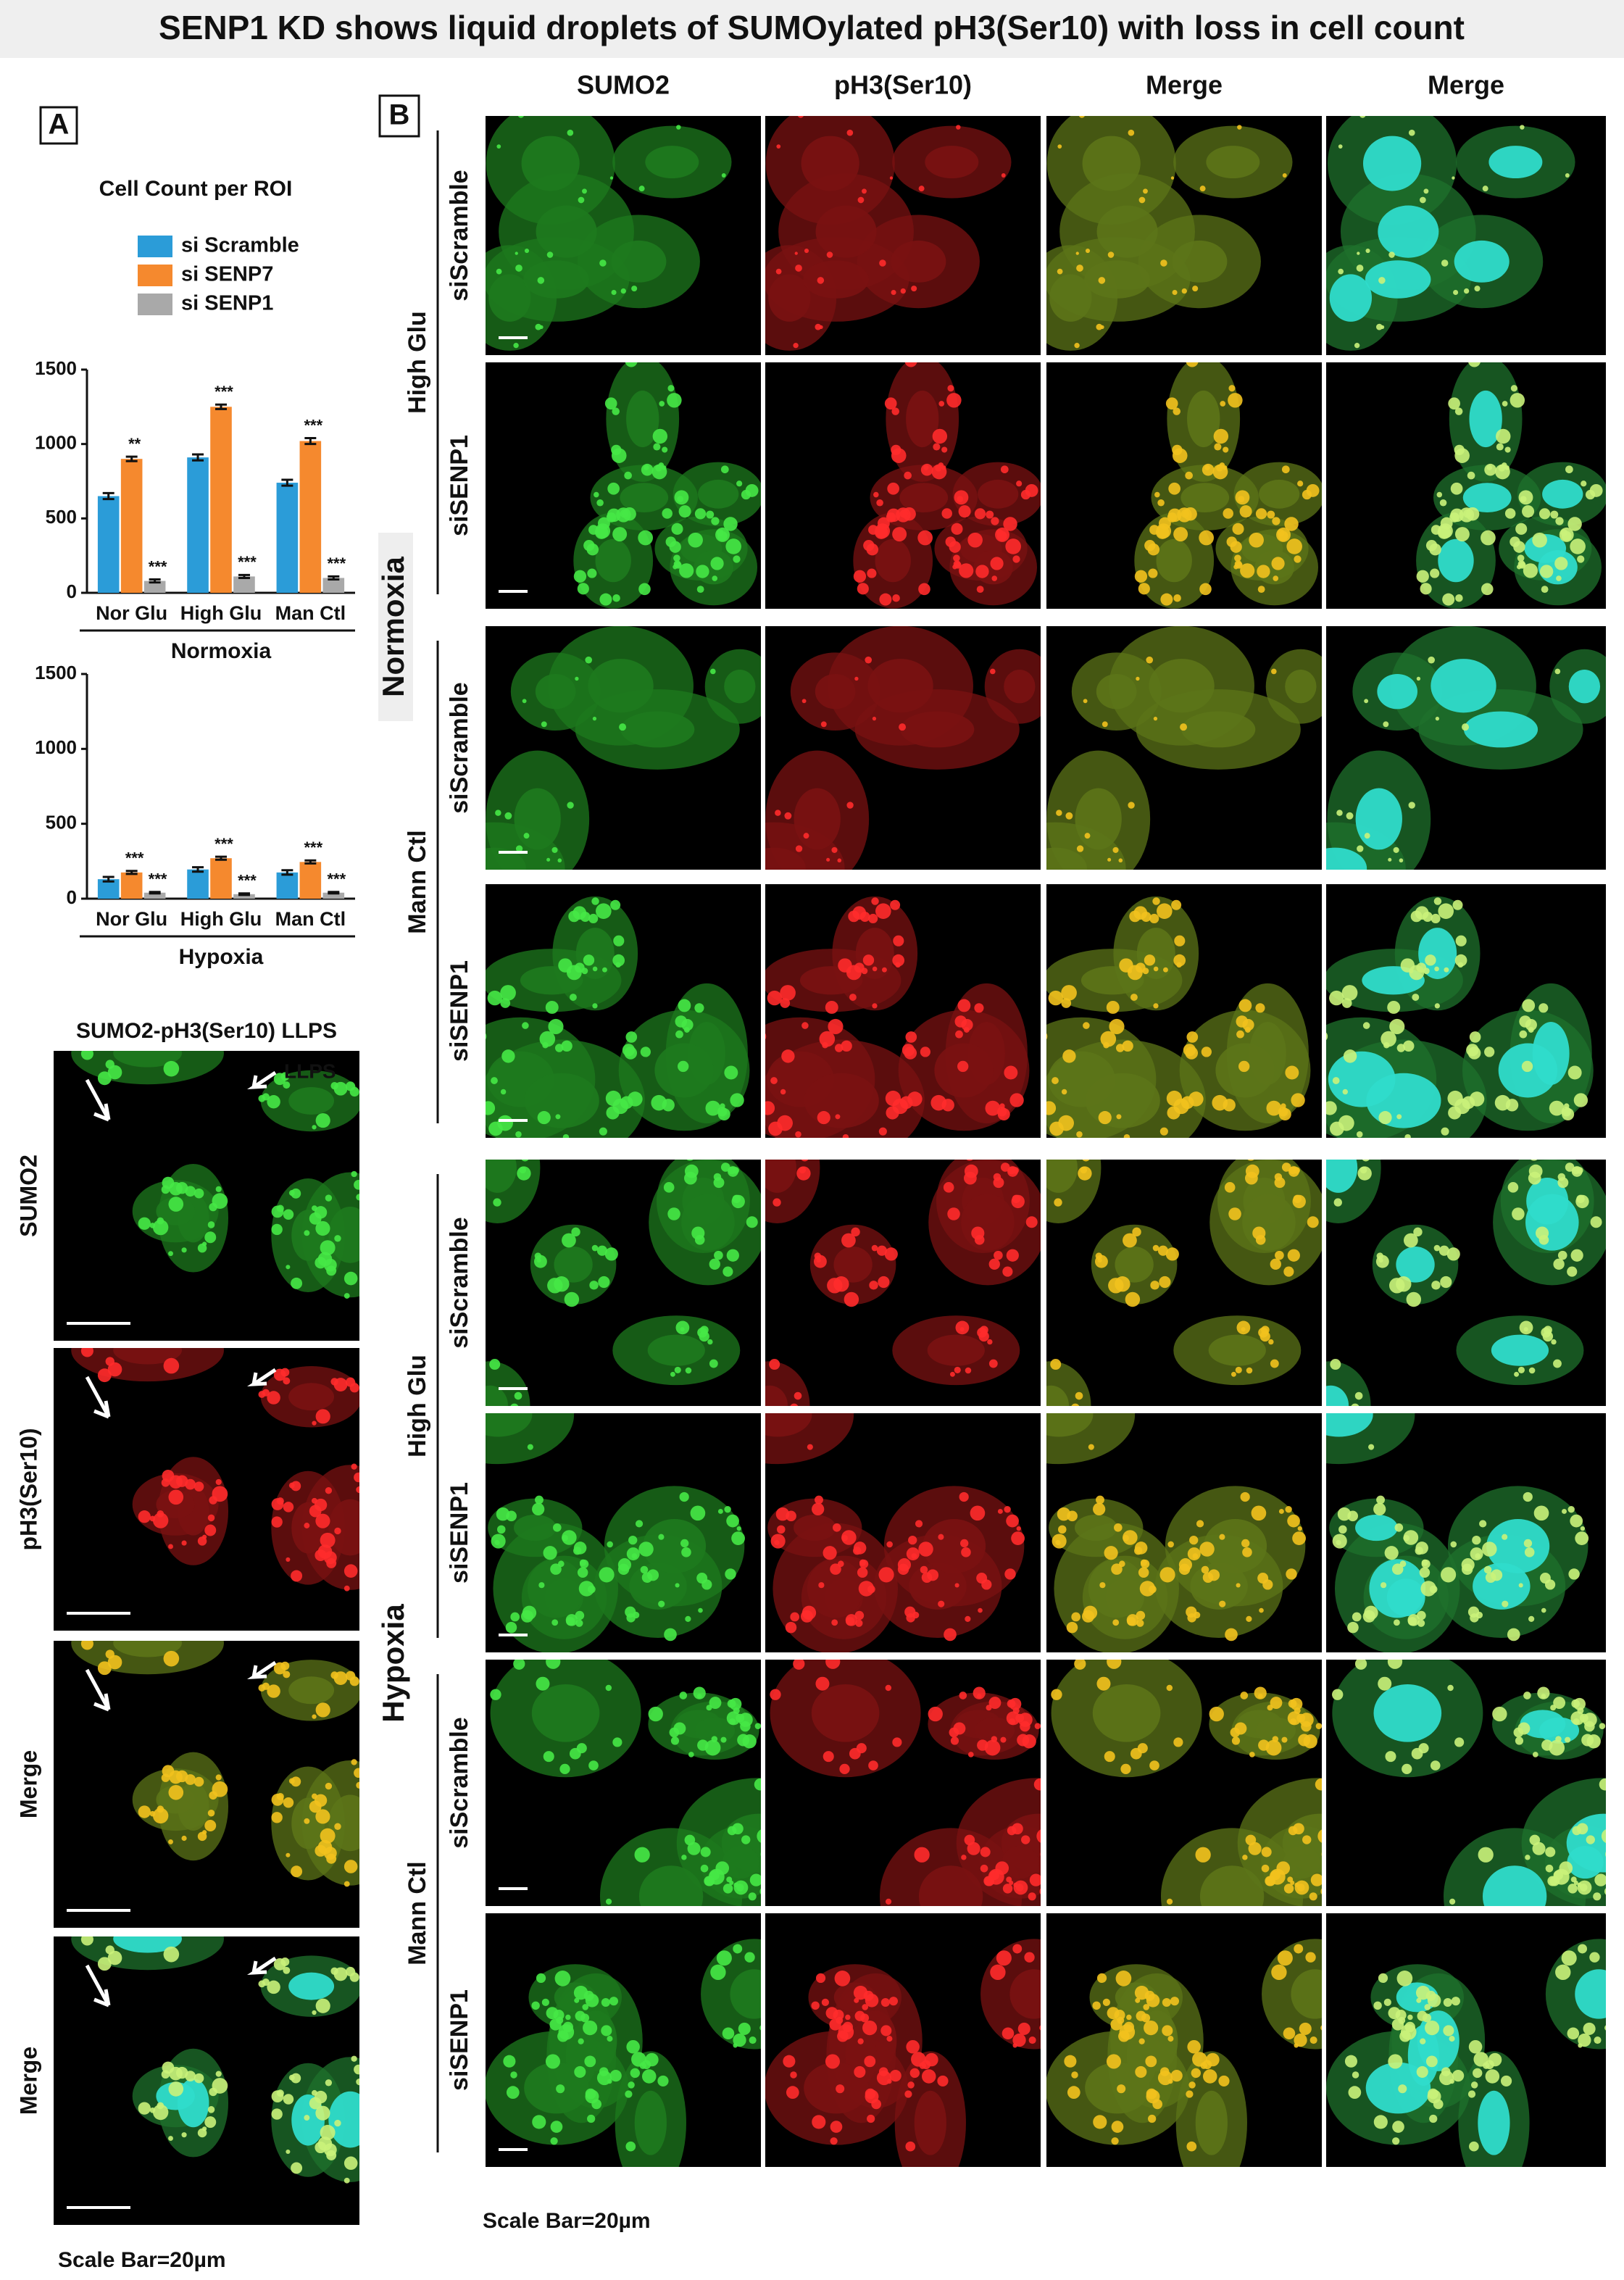  What do you see at coordinates (62, 823) in the screenshot?
I see `y-tick-label: 500` at bounding box center [62, 823].